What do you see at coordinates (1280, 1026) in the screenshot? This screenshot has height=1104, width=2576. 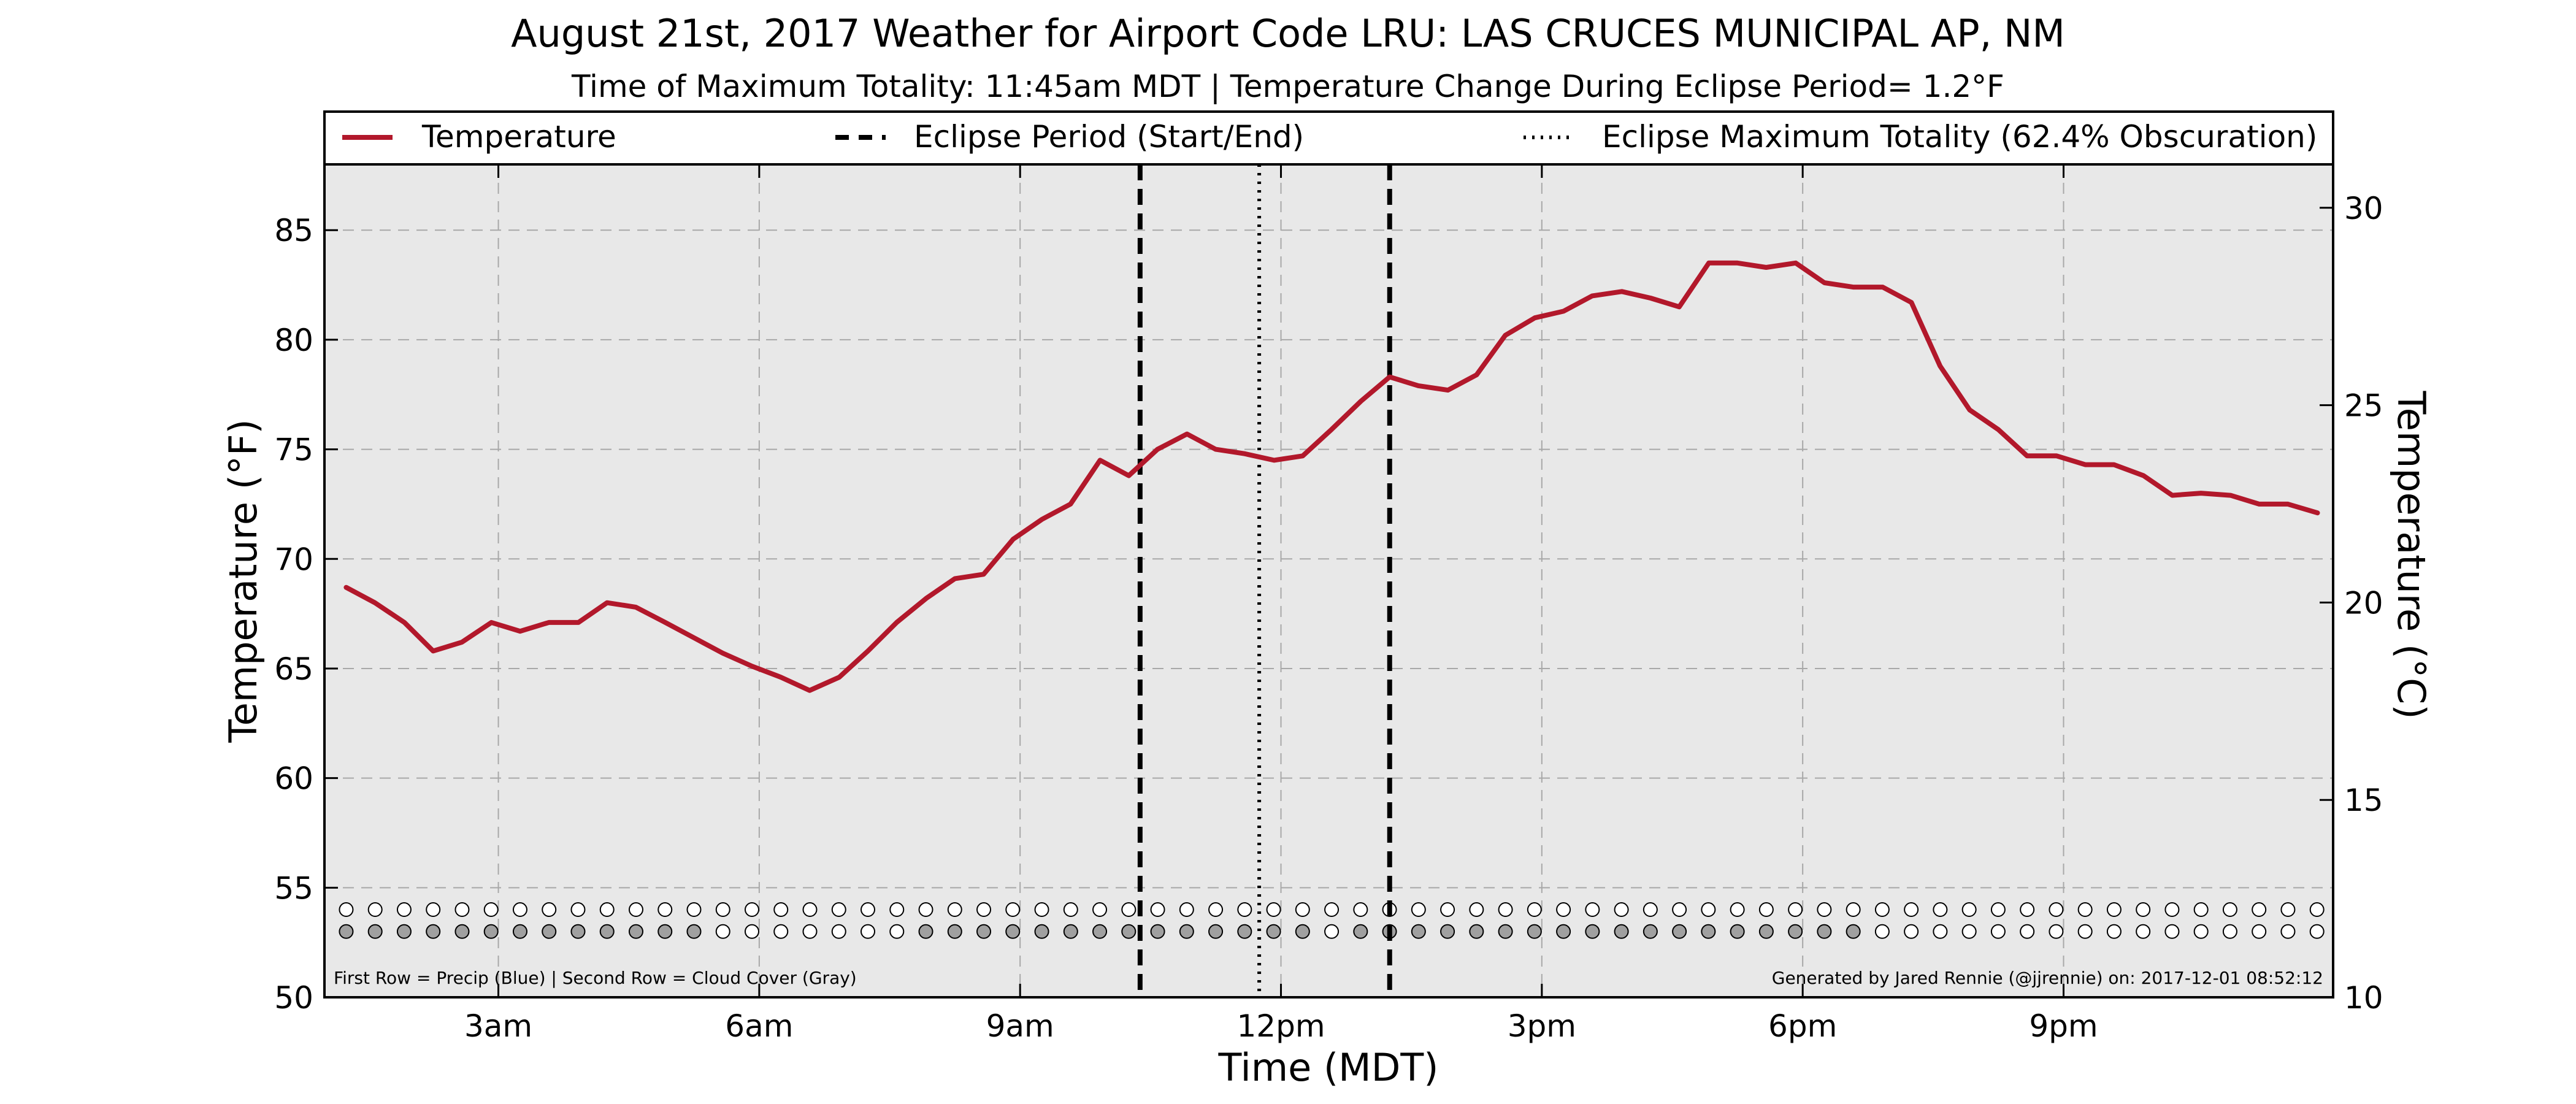 I see `x-tick-label: 12pm` at bounding box center [1280, 1026].